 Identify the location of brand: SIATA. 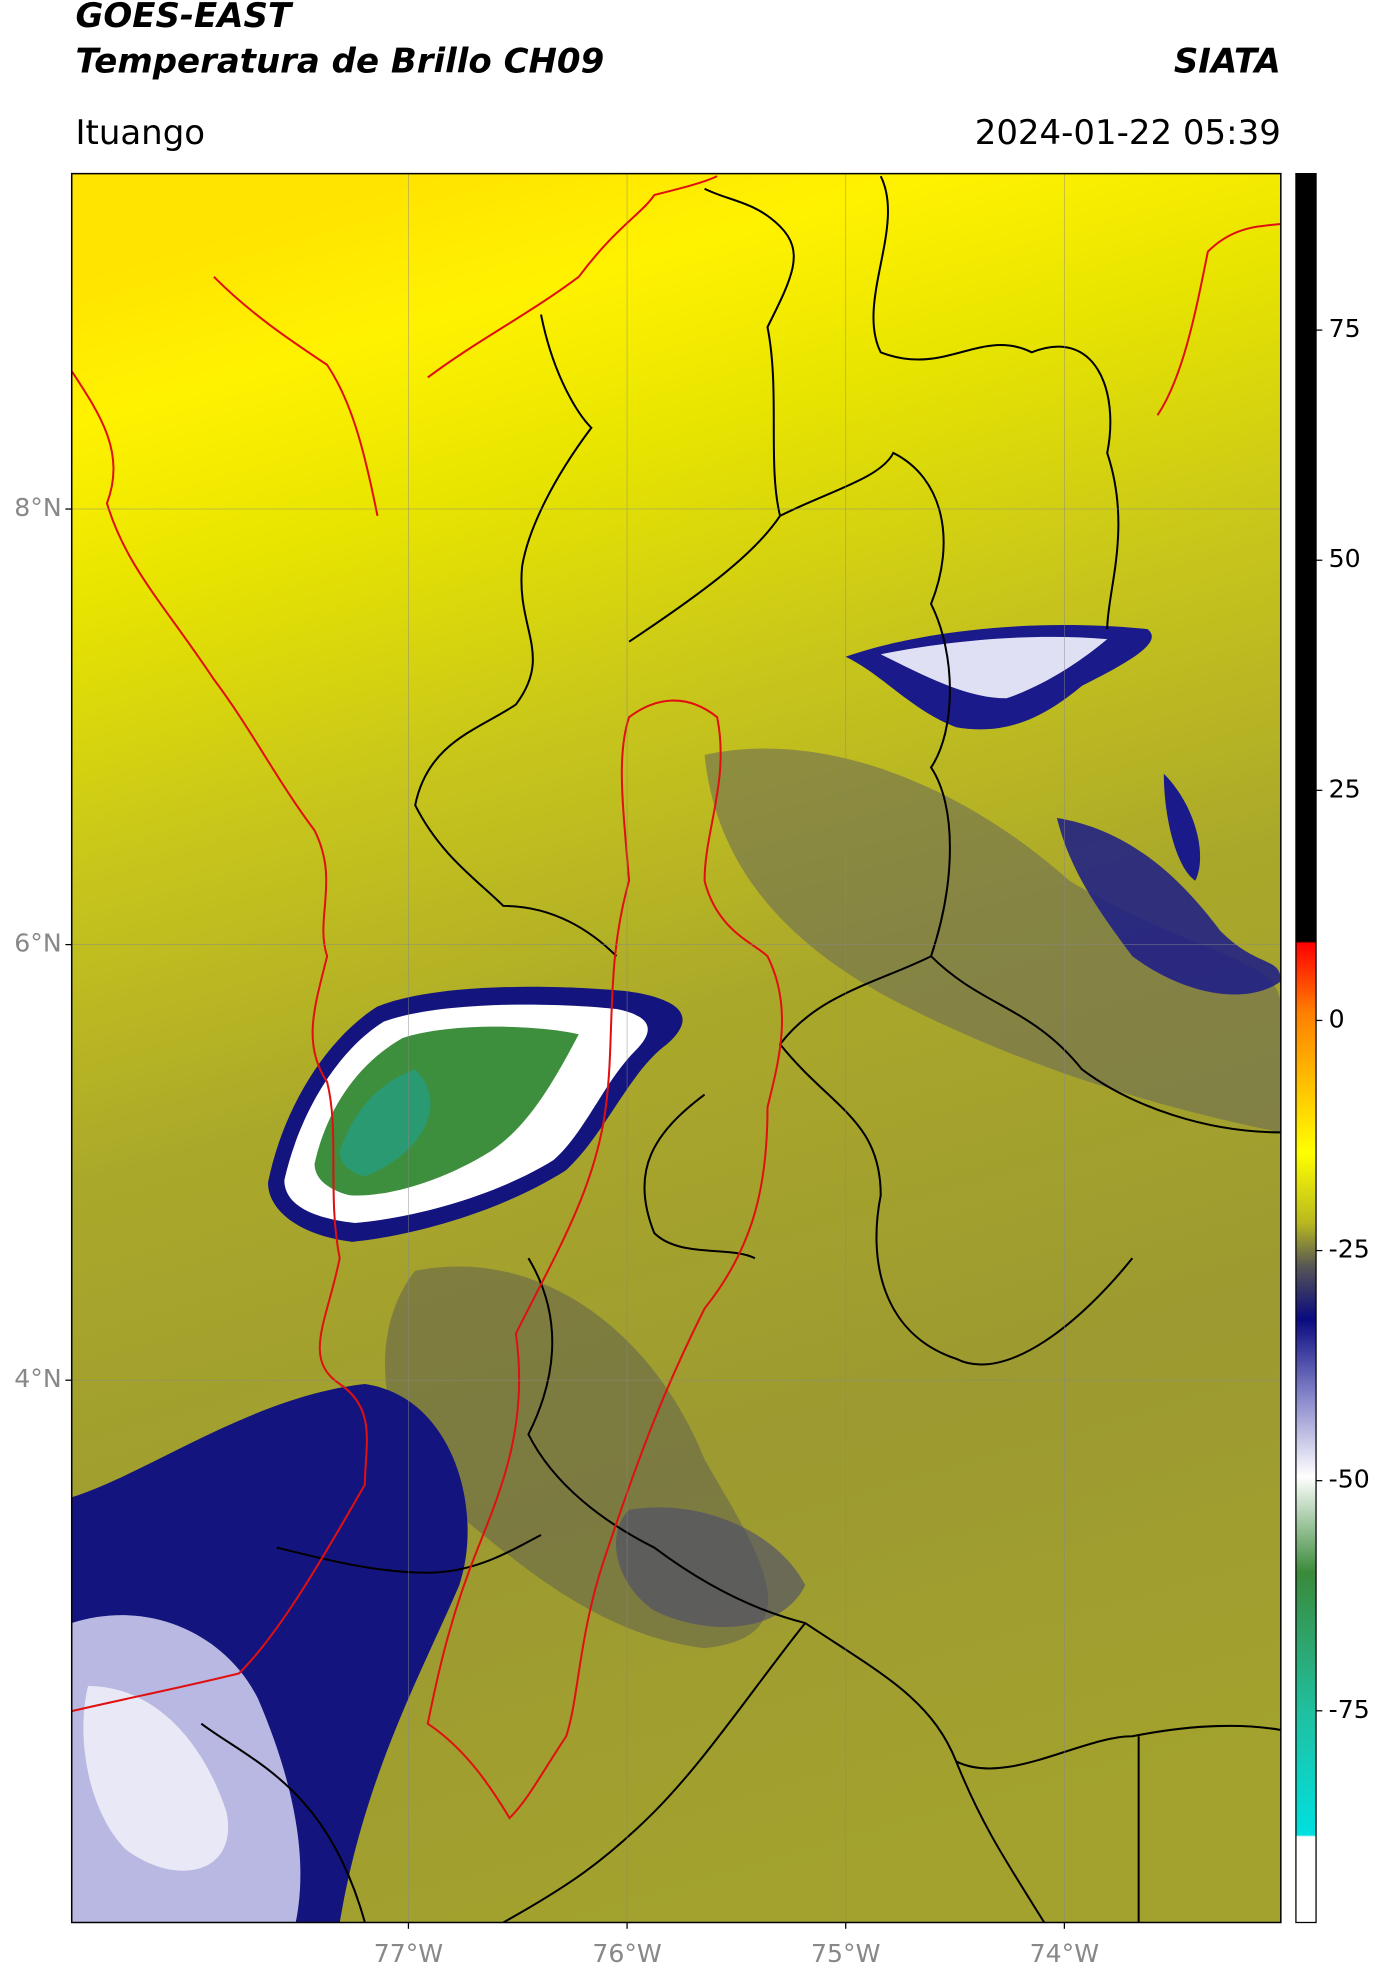
(1227, 61).